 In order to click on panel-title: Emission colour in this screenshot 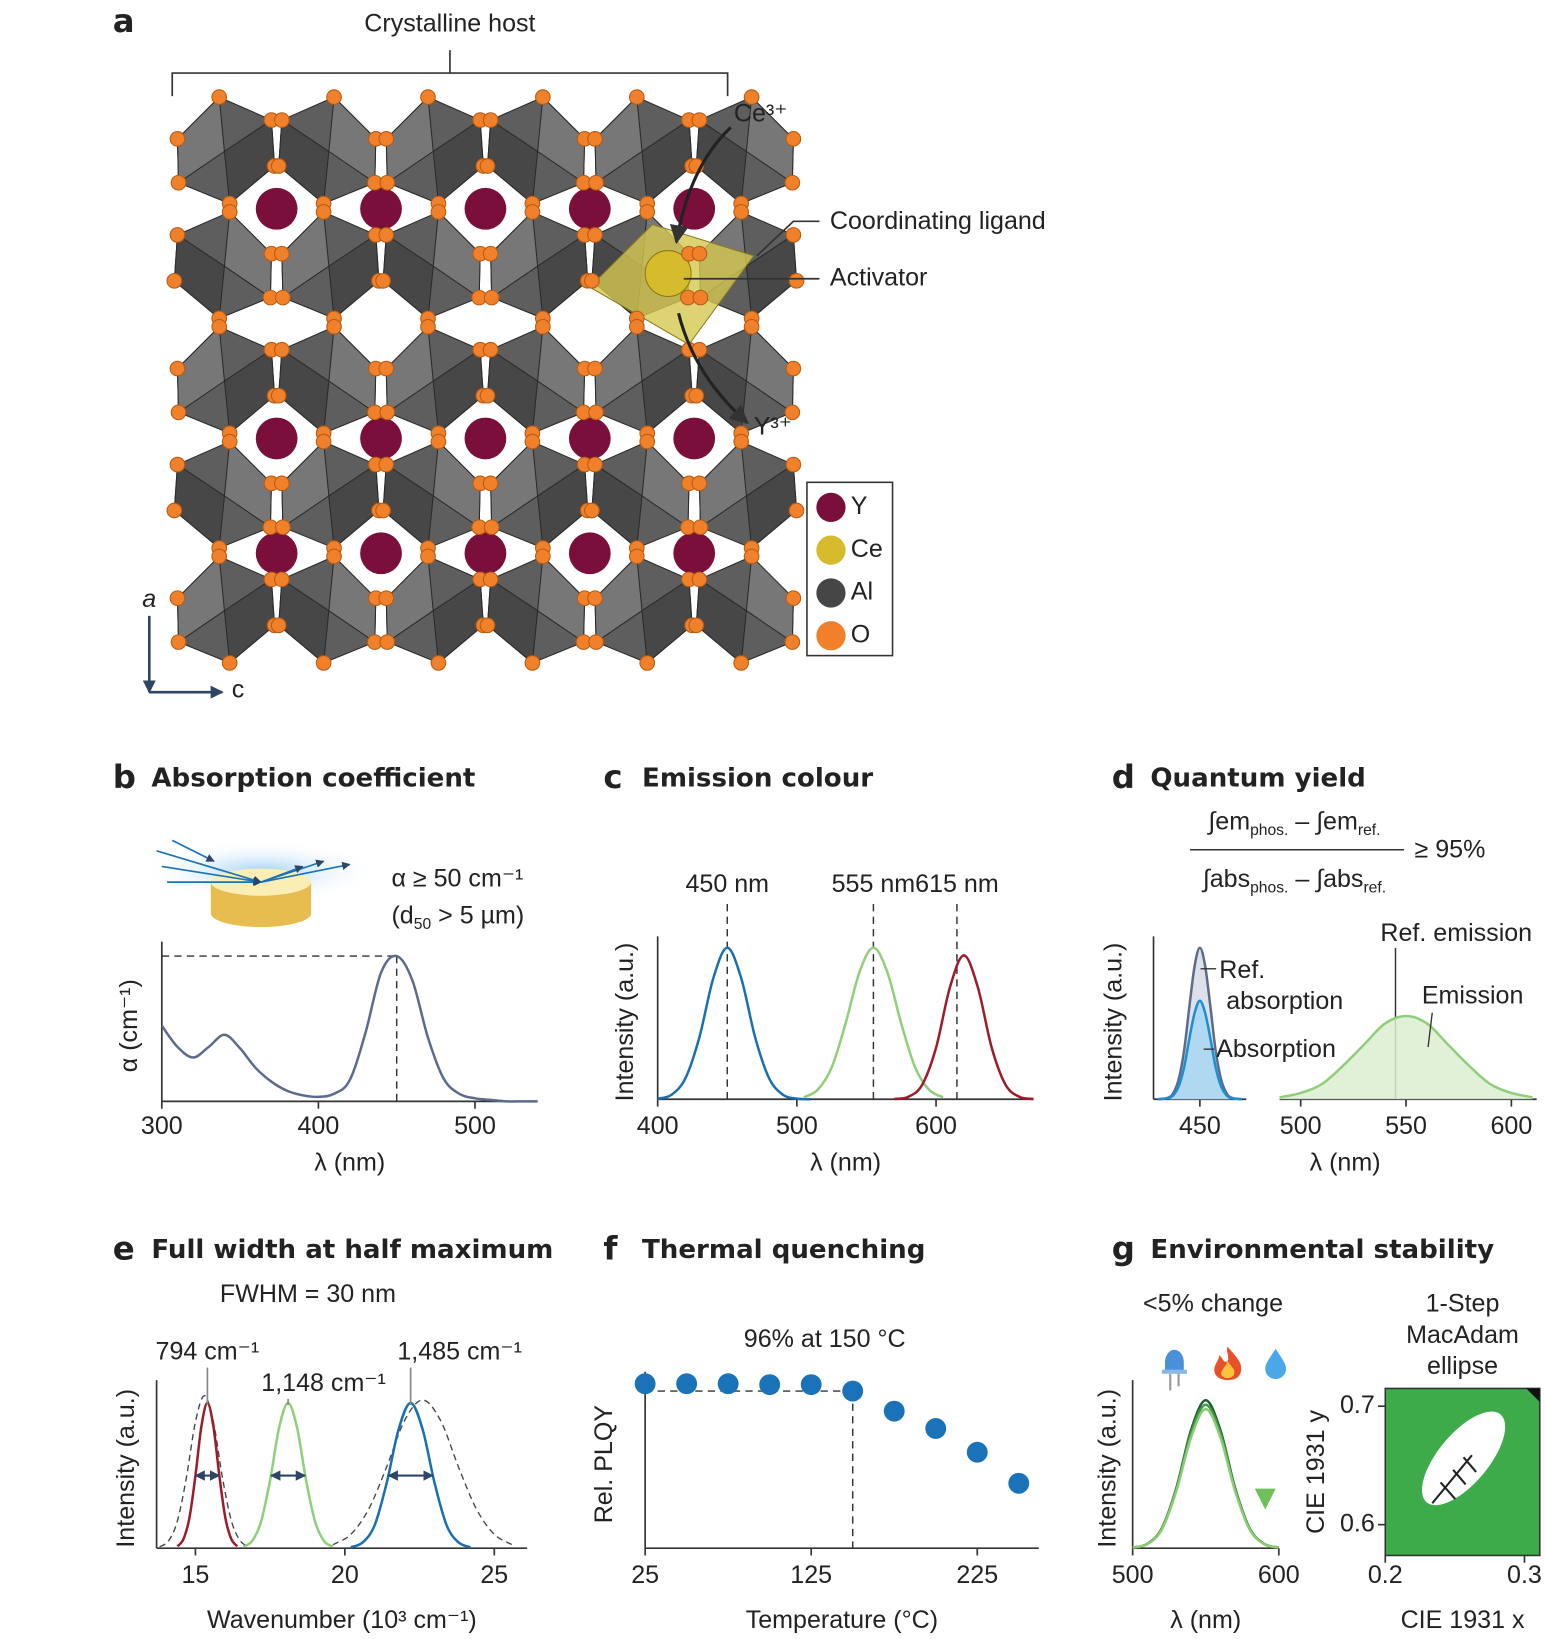, I will do `click(757, 778)`.